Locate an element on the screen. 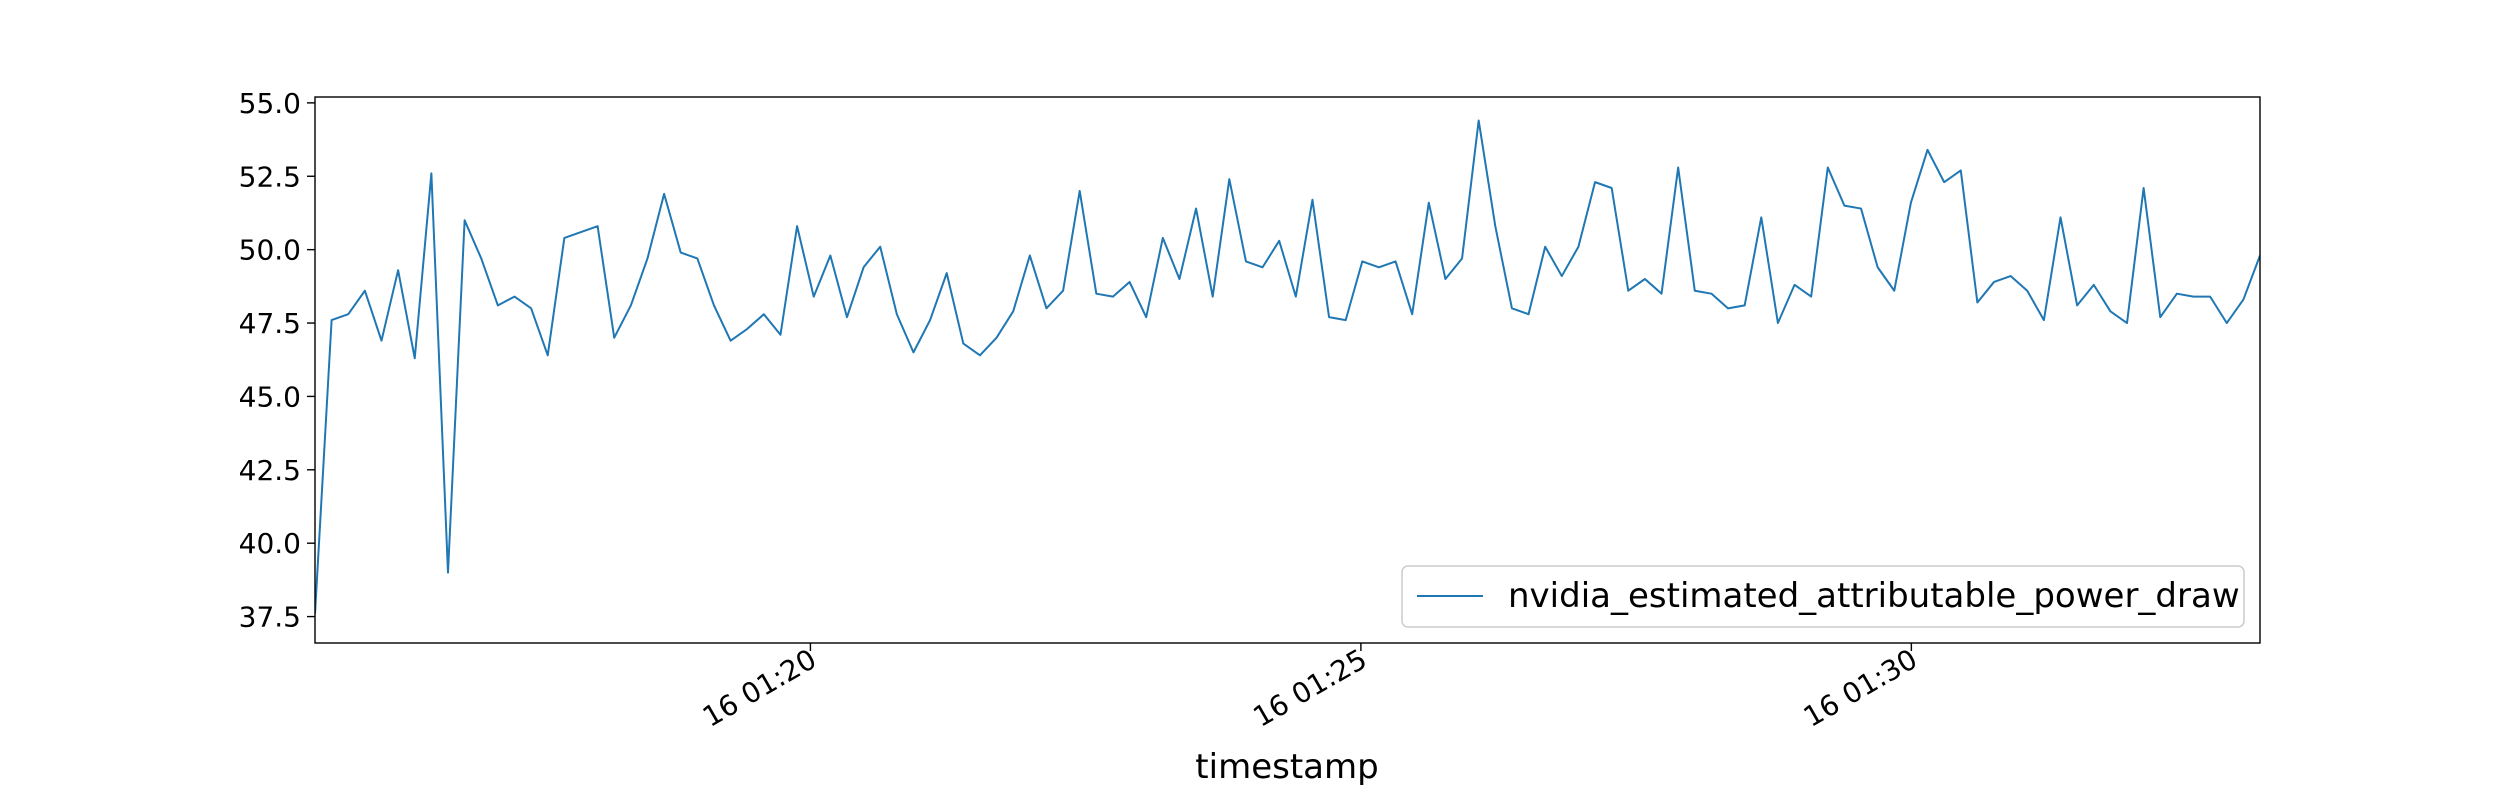 The image size is (2500, 800). y-tick-label: 45.0 is located at coordinates (270, 396).